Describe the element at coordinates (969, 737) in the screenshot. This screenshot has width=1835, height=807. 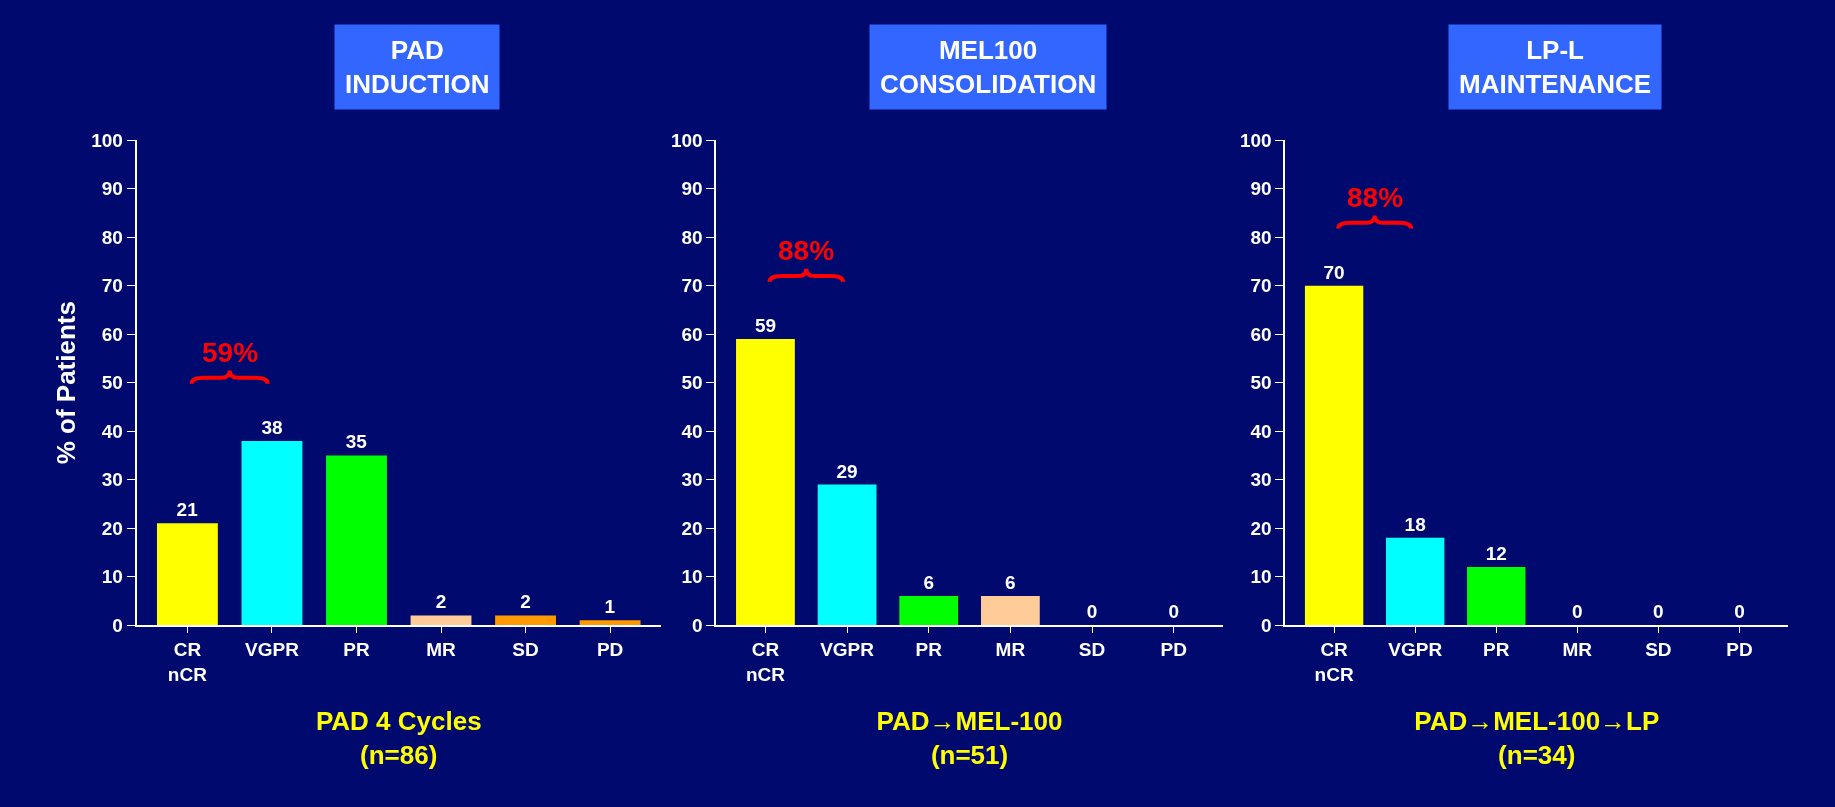
I see `x-axis-title: PAD→MEL-100 (n=51)` at that location.